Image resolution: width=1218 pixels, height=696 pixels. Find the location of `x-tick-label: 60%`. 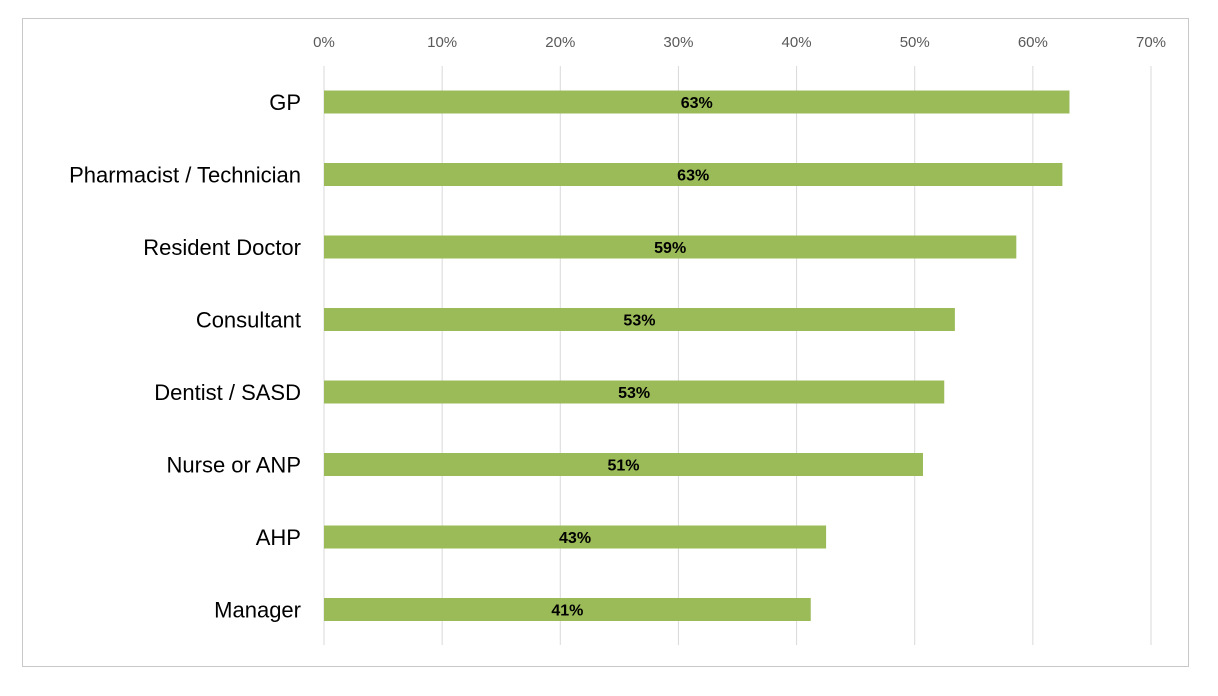

x-tick-label: 60% is located at coordinates (1033, 42).